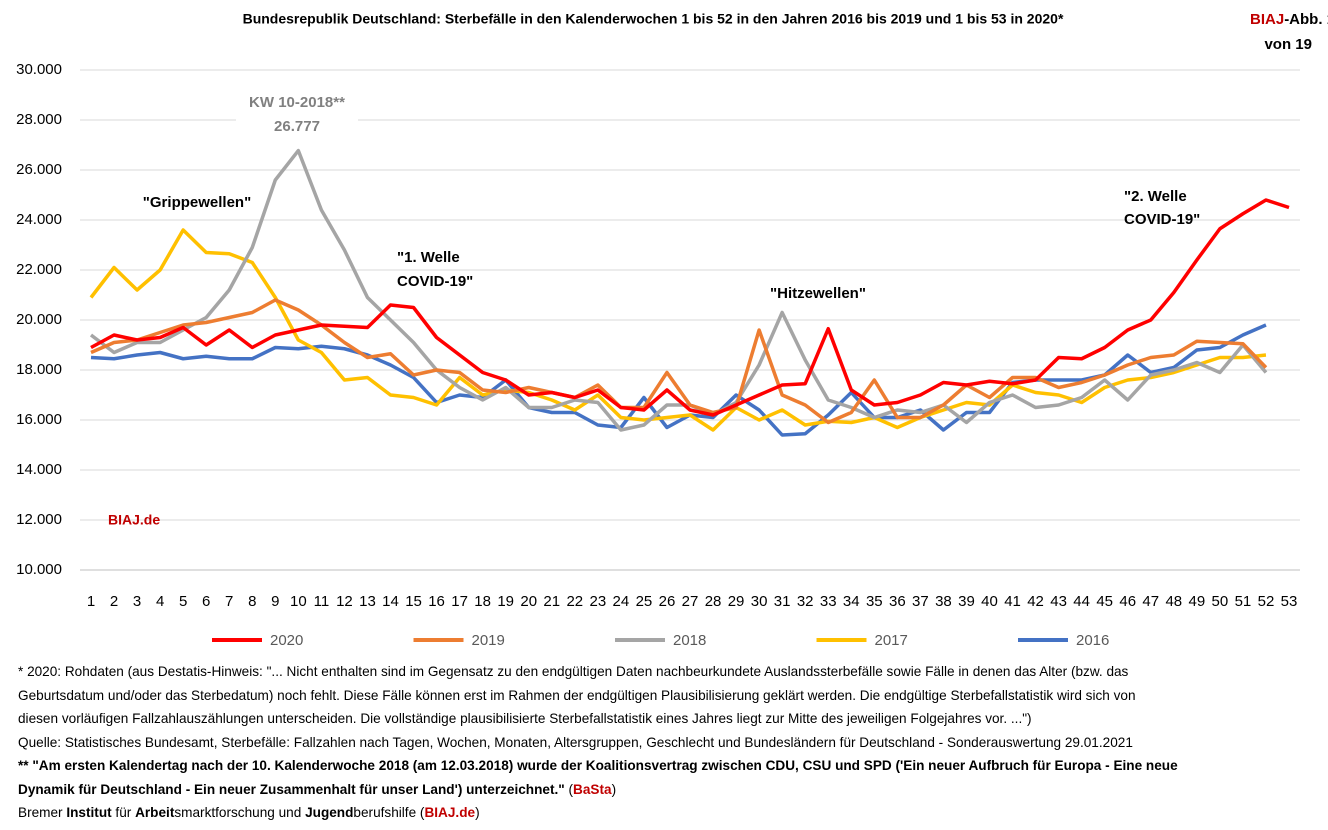 The height and width of the screenshot is (830, 1328). Describe the element at coordinates (39, 419) in the screenshot. I see `y-tick-label: 16.000` at that location.